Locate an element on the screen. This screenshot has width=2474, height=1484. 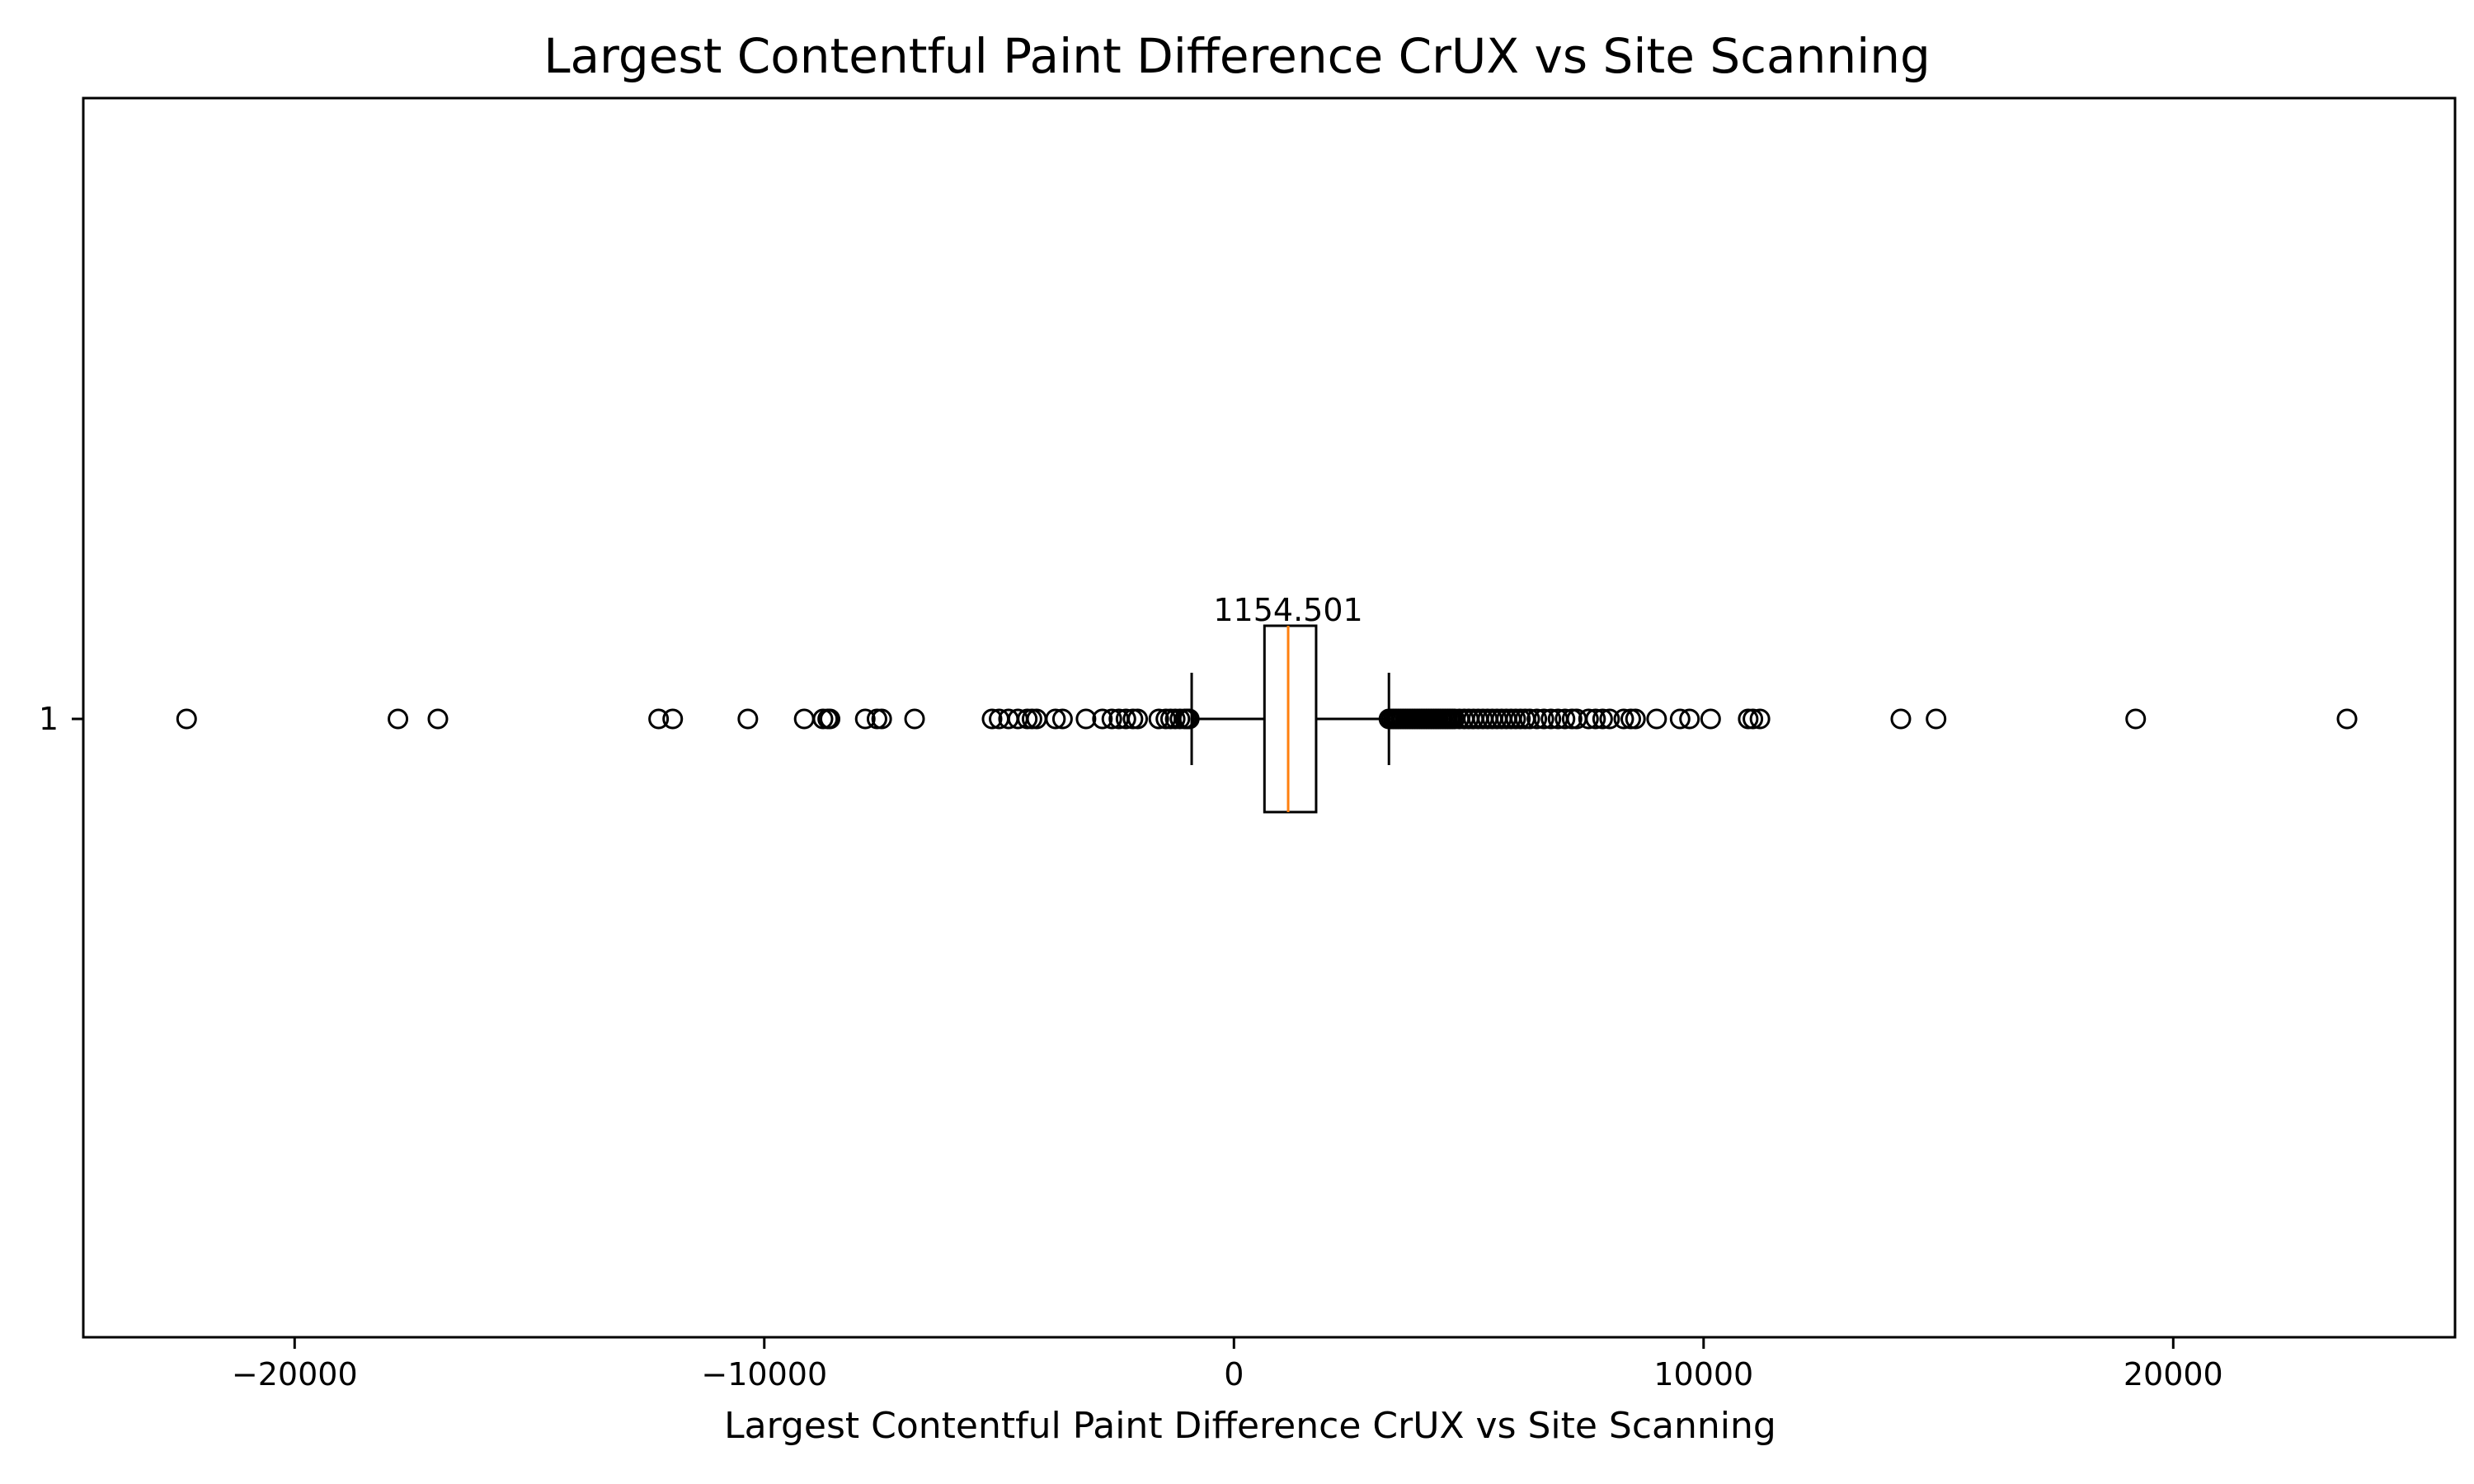
x-tick-label: −20000 is located at coordinates (295, 1374).